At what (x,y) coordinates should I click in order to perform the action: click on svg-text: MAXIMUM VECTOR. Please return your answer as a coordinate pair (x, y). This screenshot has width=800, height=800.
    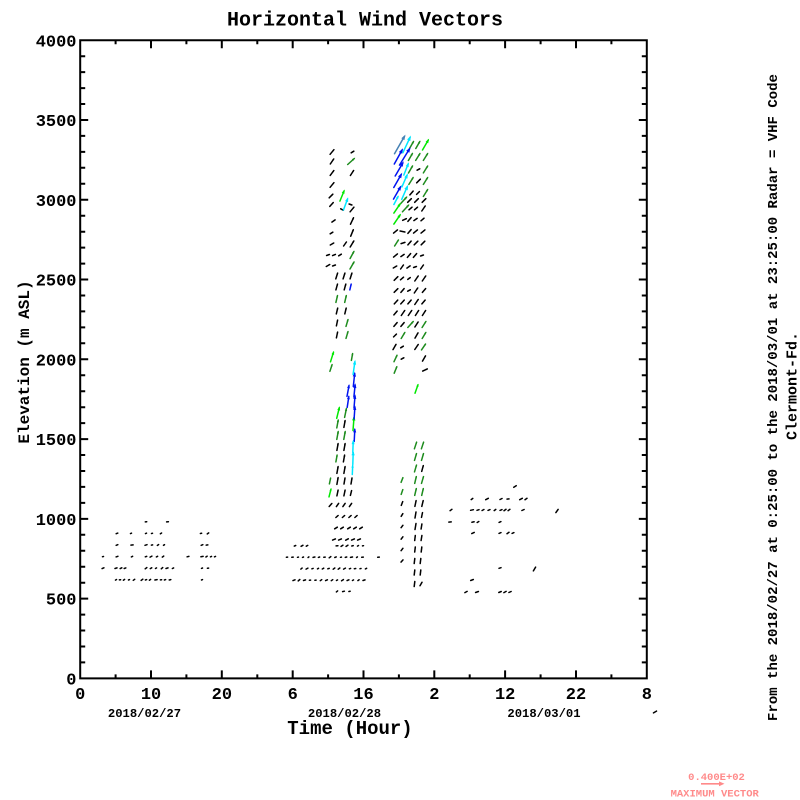
    Looking at the image, I should click on (715, 794).